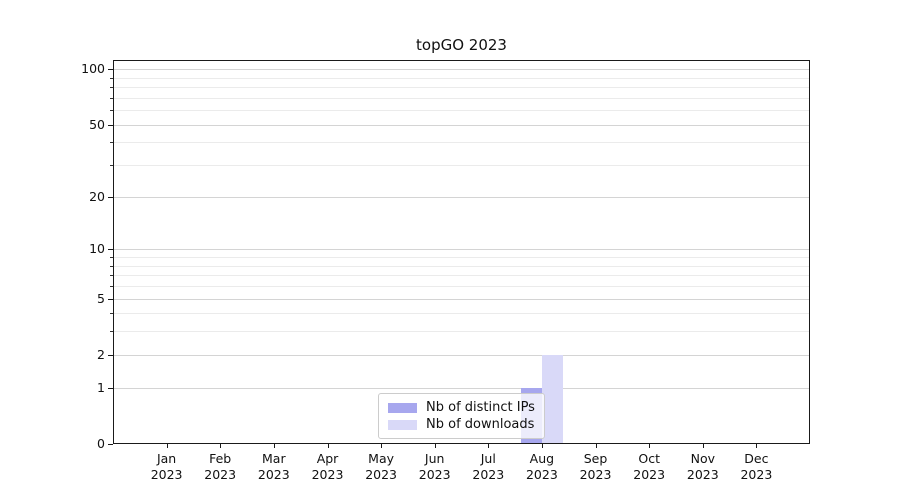  Describe the element at coordinates (480, 407) in the screenshot. I see `legend-label-distinct-ips: Nb of distinct IPs` at that location.